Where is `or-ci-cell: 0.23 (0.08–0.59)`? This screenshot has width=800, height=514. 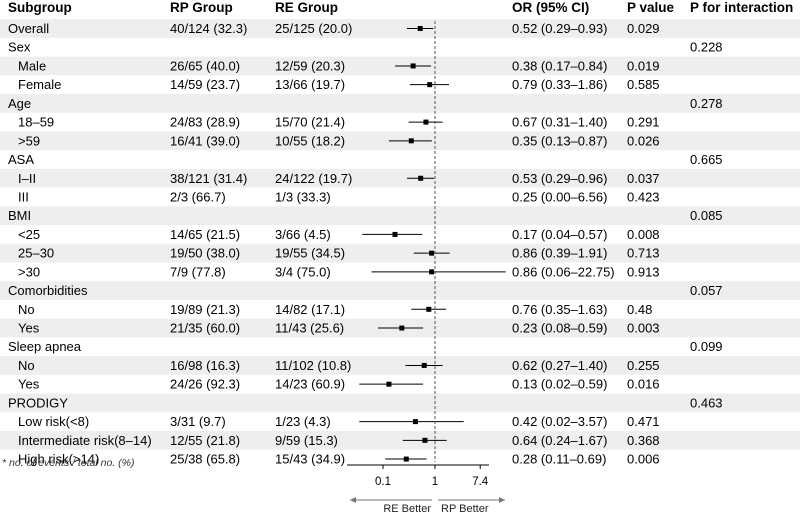 or-ci-cell: 0.23 (0.08–0.59) is located at coordinates (559, 328).